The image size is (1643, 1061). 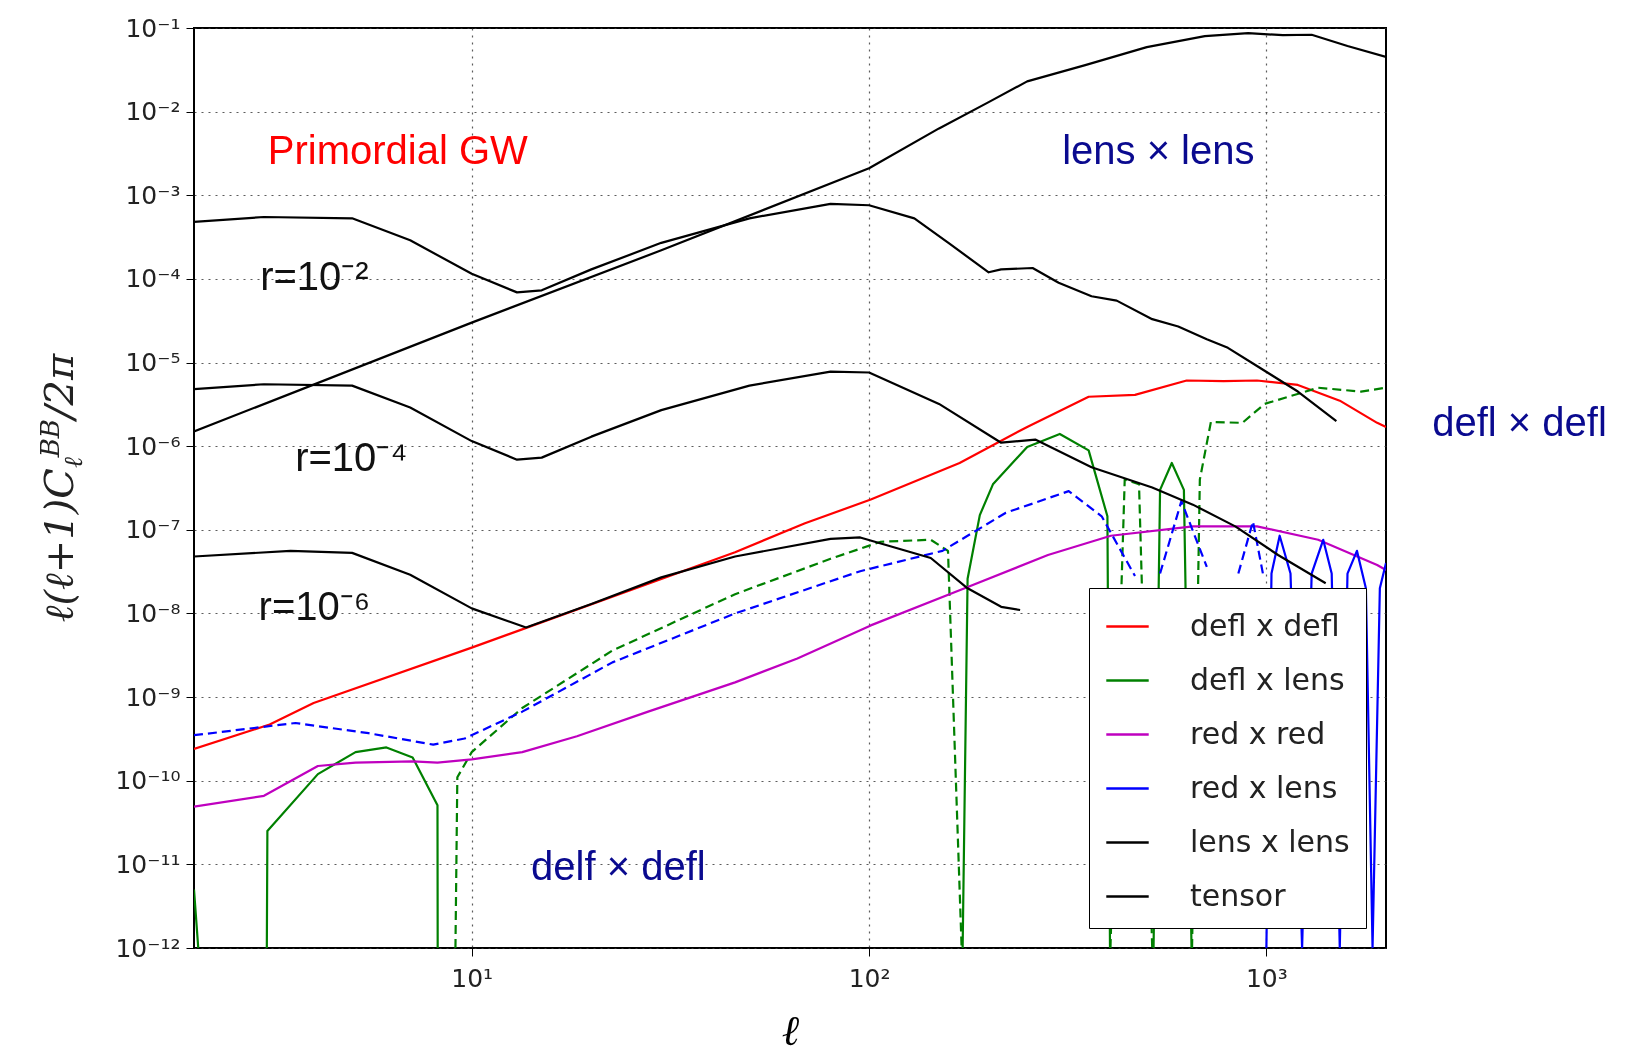 What do you see at coordinates (153, 195) in the screenshot?
I see `y-tick-label: 10⁻³` at bounding box center [153, 195].